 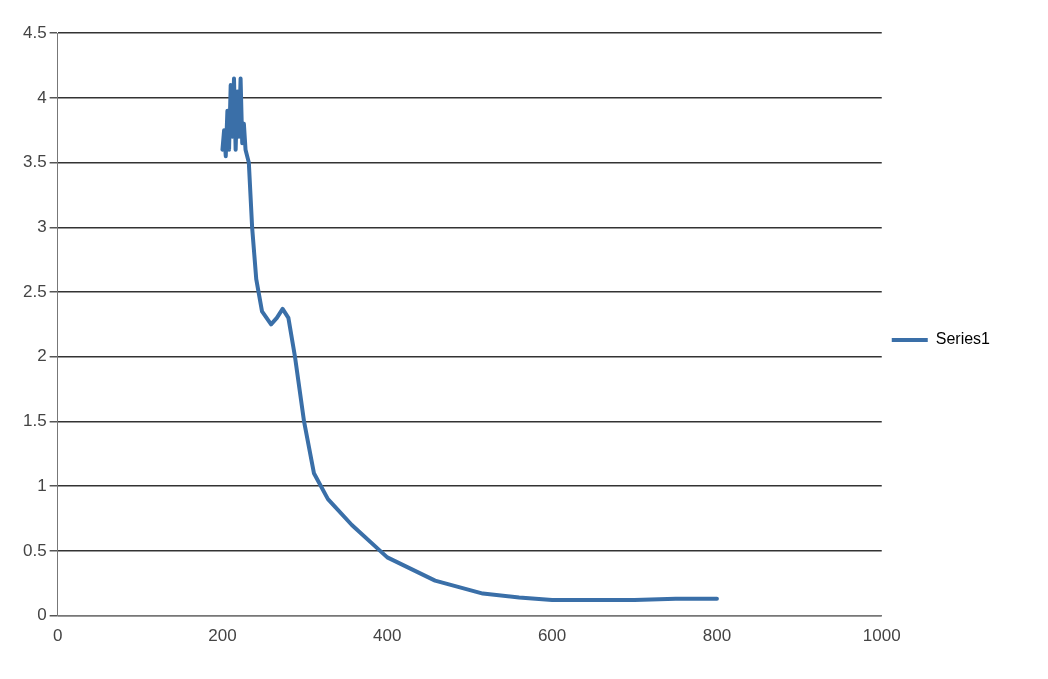 What do you see at coordinates (881, 636) in the screenshot?
I see `x-tick-label: 1000` at bounding box center [881, 636].